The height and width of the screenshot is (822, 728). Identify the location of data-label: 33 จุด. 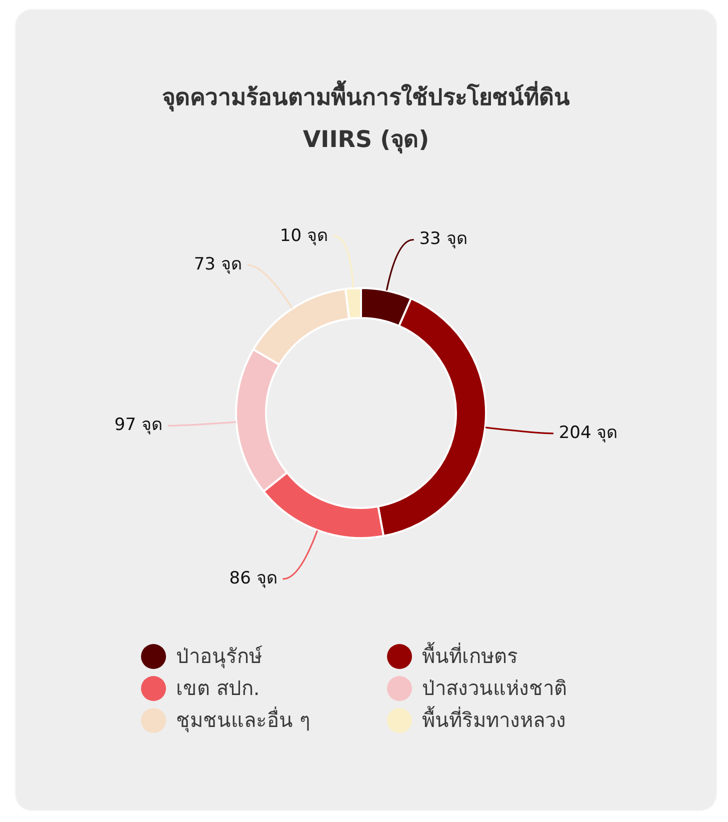
(443, 239).